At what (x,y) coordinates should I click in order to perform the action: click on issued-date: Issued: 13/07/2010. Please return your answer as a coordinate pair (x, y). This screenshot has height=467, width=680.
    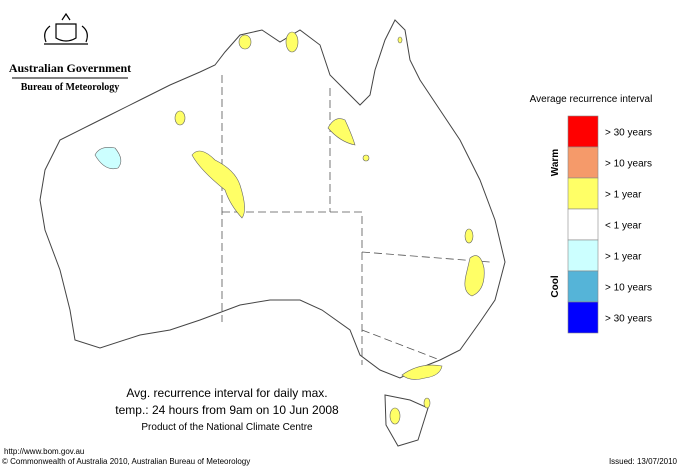
    Looking at the image, I should click on (643, 461).